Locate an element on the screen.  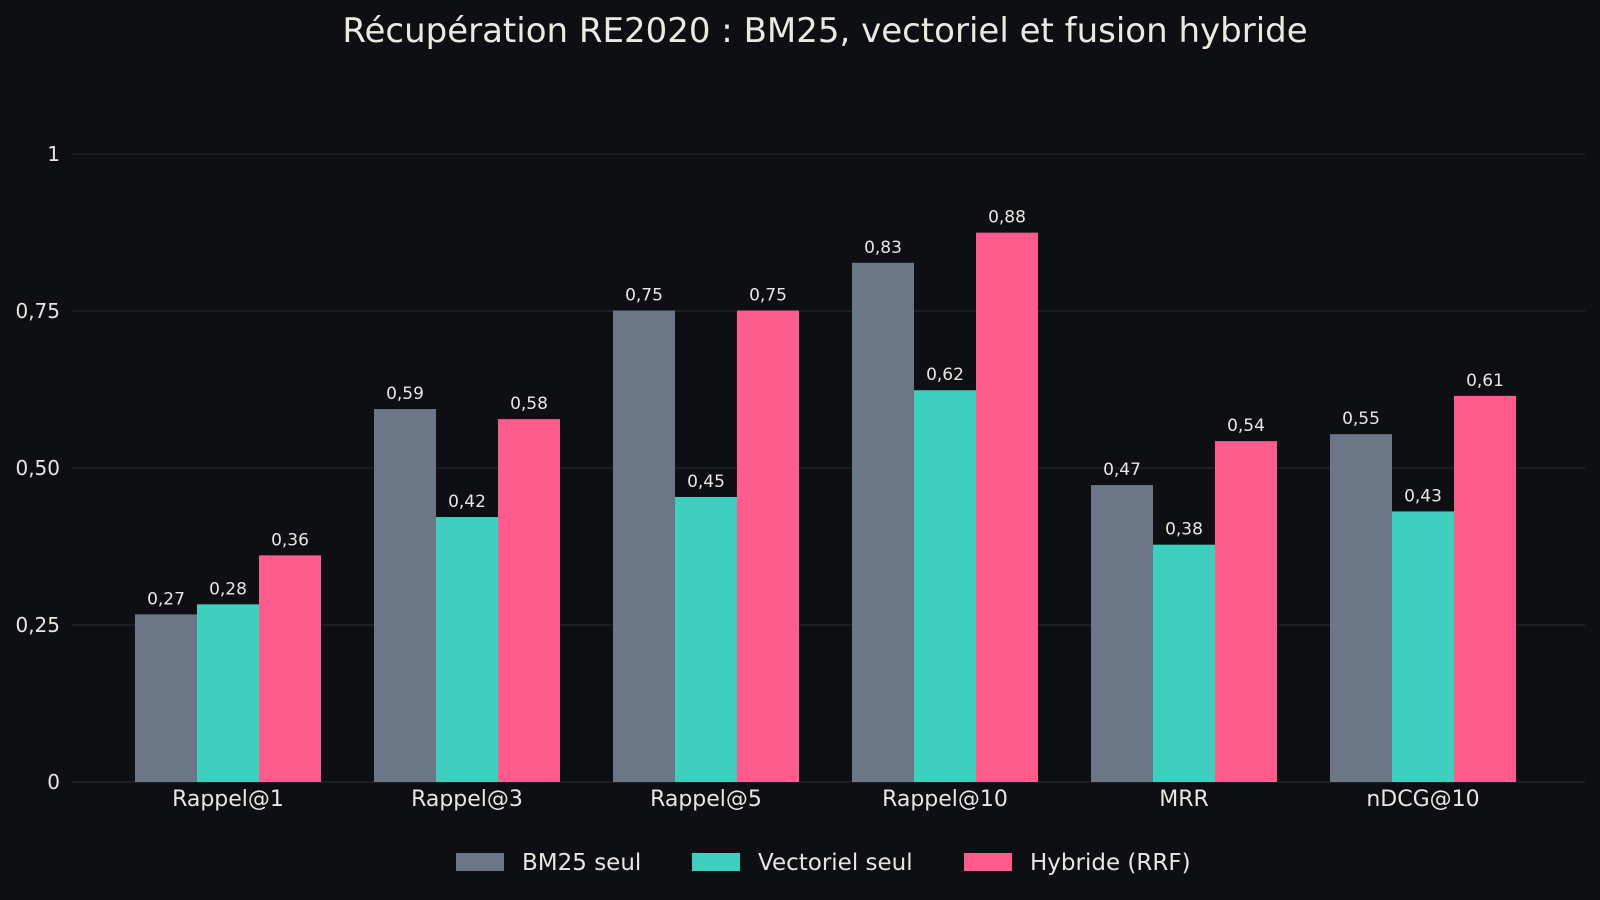
x-tick-label: Rappel@10 is located at coordinates (945, 799).